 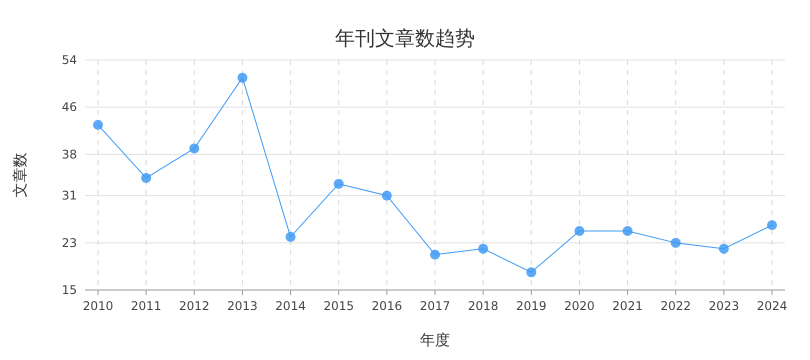 What do you see at coordinates (69, 243) in the screenshot?
I see `y-tick-label: 23` at bounding box center [69, 243].